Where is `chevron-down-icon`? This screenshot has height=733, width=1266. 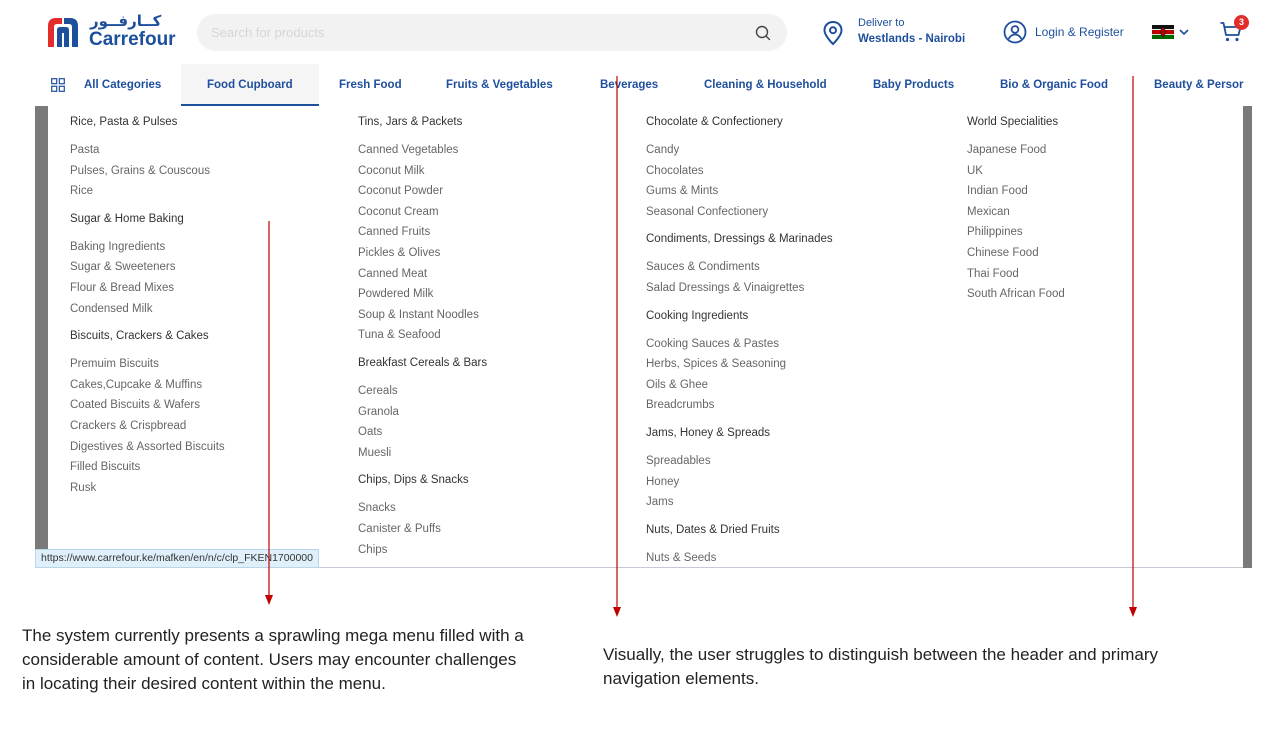
chevron-down-icon is located at coordinates (1184, 32).